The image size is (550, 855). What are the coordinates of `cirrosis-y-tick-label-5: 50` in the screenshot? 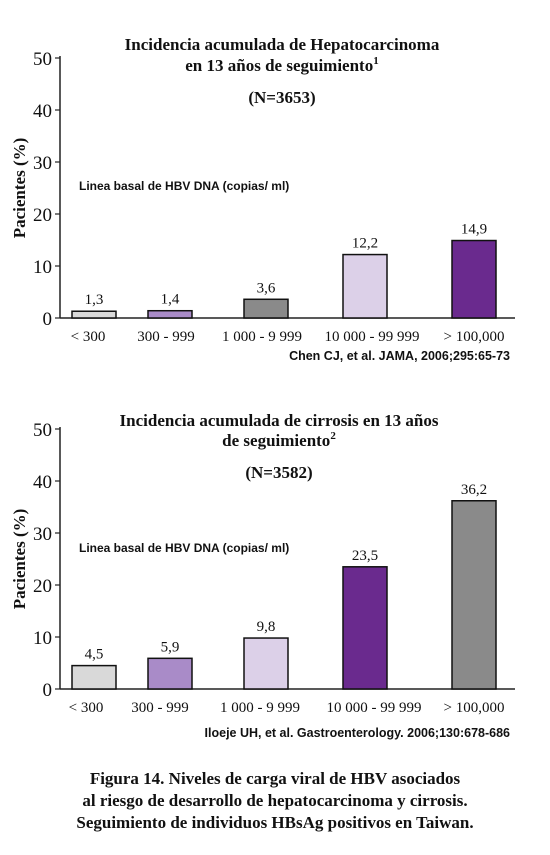 It's located at (42, 430).